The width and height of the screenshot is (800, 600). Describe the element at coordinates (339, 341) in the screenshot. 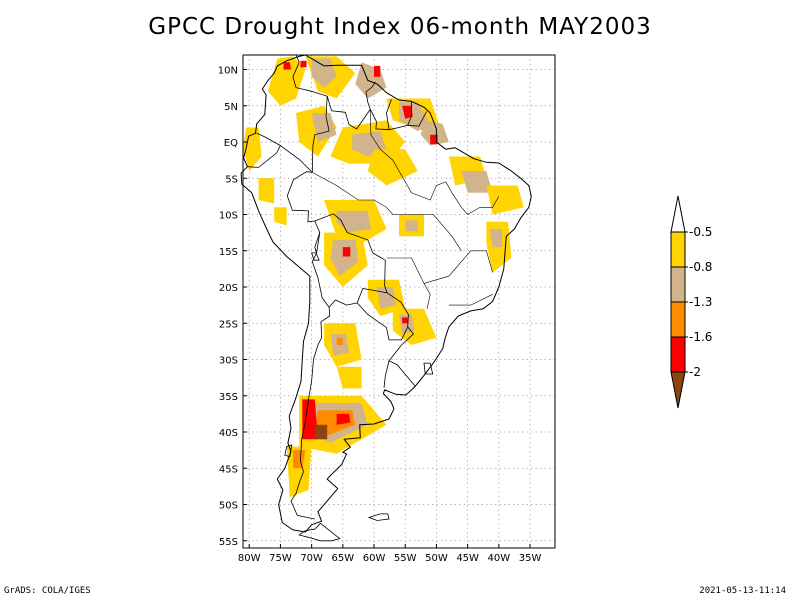

I see `drought-region-argentina-nw-hot` at that location.